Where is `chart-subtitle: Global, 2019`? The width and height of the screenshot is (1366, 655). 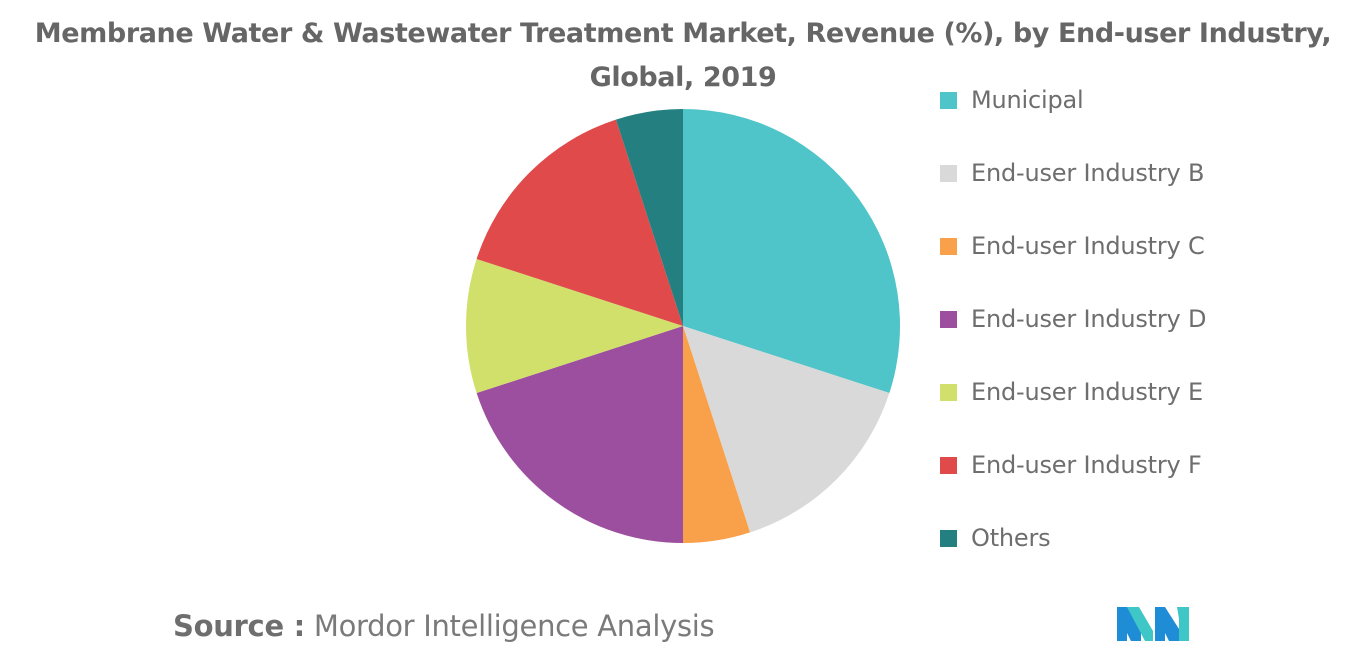
chart-subtitle: Global, 2019 is located at coordinates (683, 77).